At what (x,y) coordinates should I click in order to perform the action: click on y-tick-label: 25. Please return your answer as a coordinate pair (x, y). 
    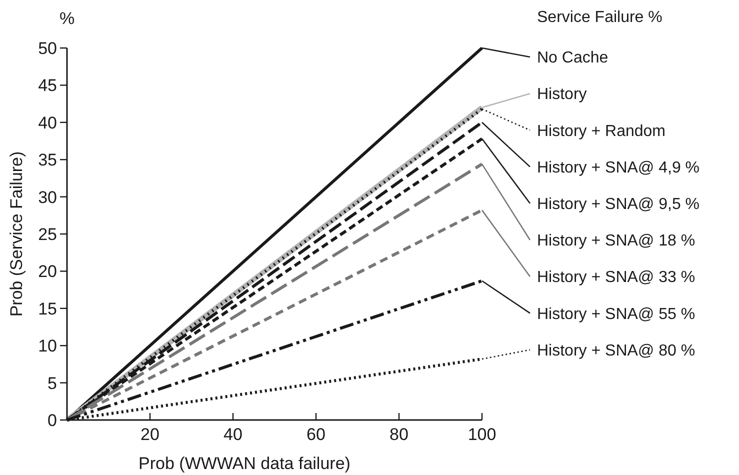
    Looking at the image, I should click on (47, 234).